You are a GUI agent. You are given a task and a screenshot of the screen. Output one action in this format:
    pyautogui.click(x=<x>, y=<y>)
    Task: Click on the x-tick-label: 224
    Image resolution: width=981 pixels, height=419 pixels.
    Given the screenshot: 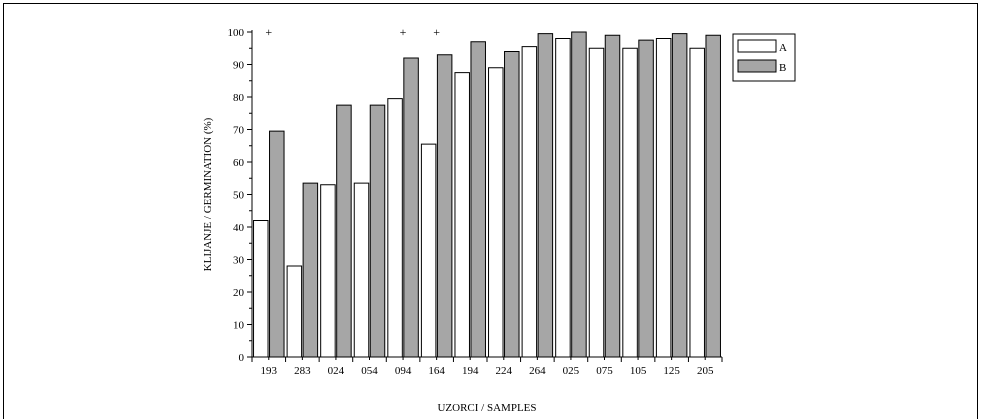 What is the action you would take?
    pyautogui.click(x=504, y=371)
    